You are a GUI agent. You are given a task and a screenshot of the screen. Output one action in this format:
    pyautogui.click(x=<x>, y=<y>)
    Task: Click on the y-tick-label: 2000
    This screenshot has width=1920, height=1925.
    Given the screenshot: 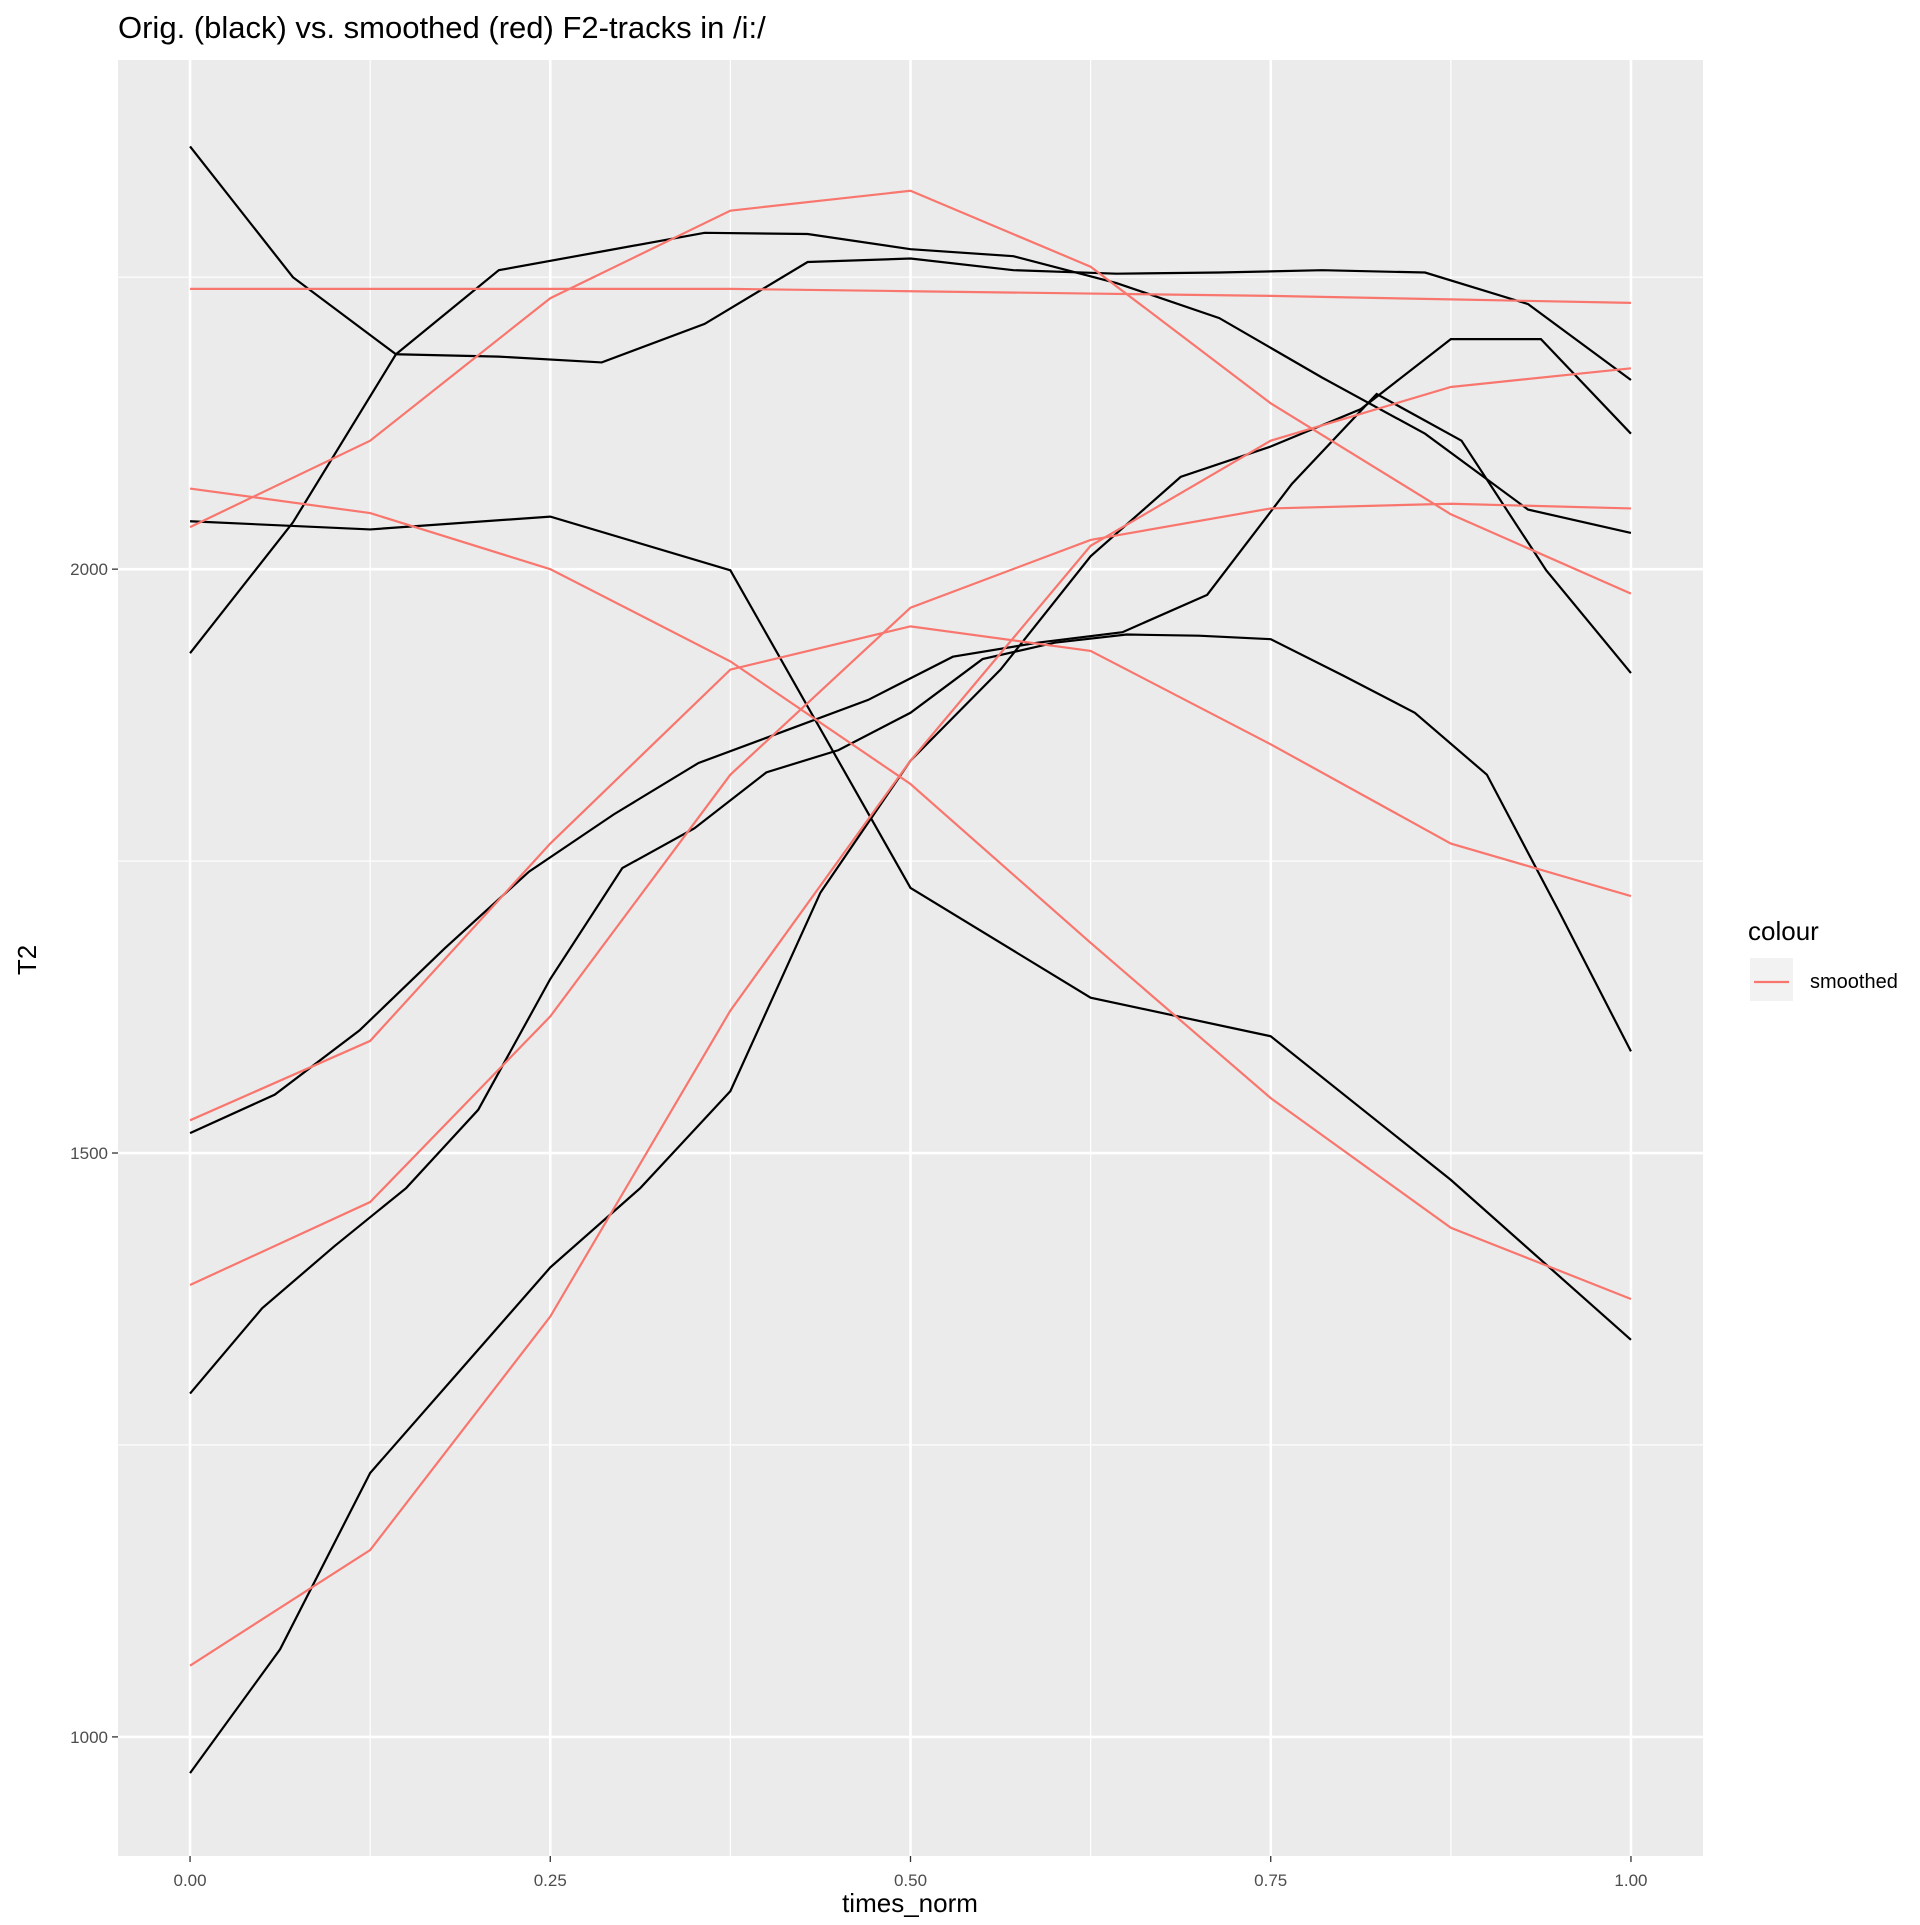 What is the action you would take?
    pyautogui.click(x=89, y=569)
    